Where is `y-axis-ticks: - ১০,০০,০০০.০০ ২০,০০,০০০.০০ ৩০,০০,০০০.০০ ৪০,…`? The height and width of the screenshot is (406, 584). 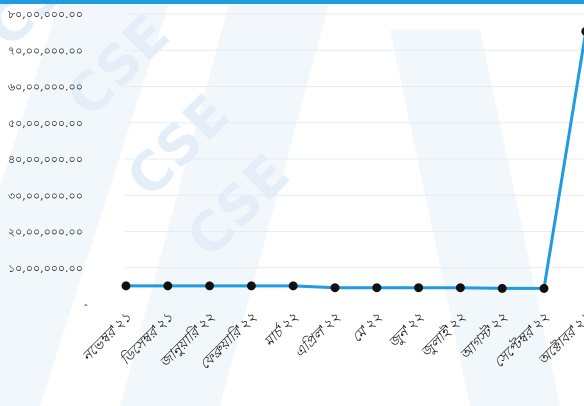 y-axis-ticks: - ১০,০০,০০০.০০ ২০,০০,০০০.০০ ৩০,০০,০০০.০০ ৪০,… is located at coordinates (48, 159).